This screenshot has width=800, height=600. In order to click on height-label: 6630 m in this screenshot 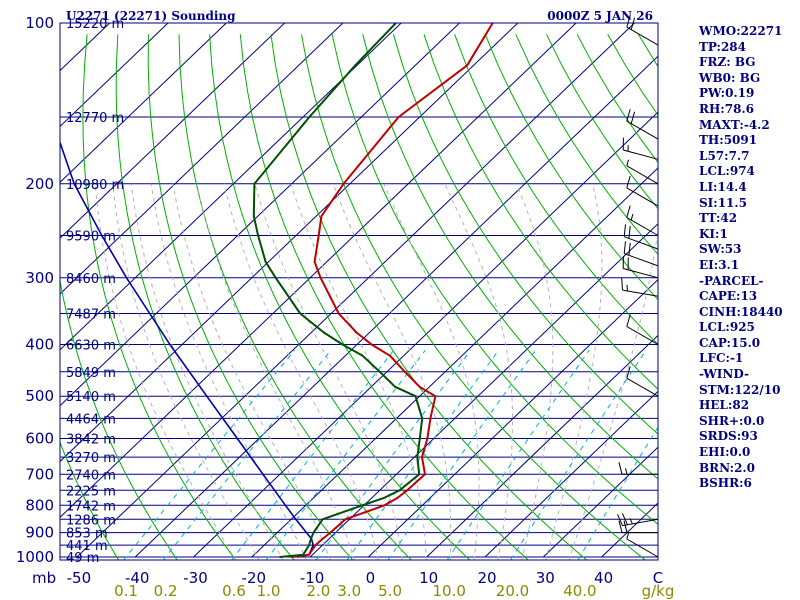, I will do `click(91, 346)`.